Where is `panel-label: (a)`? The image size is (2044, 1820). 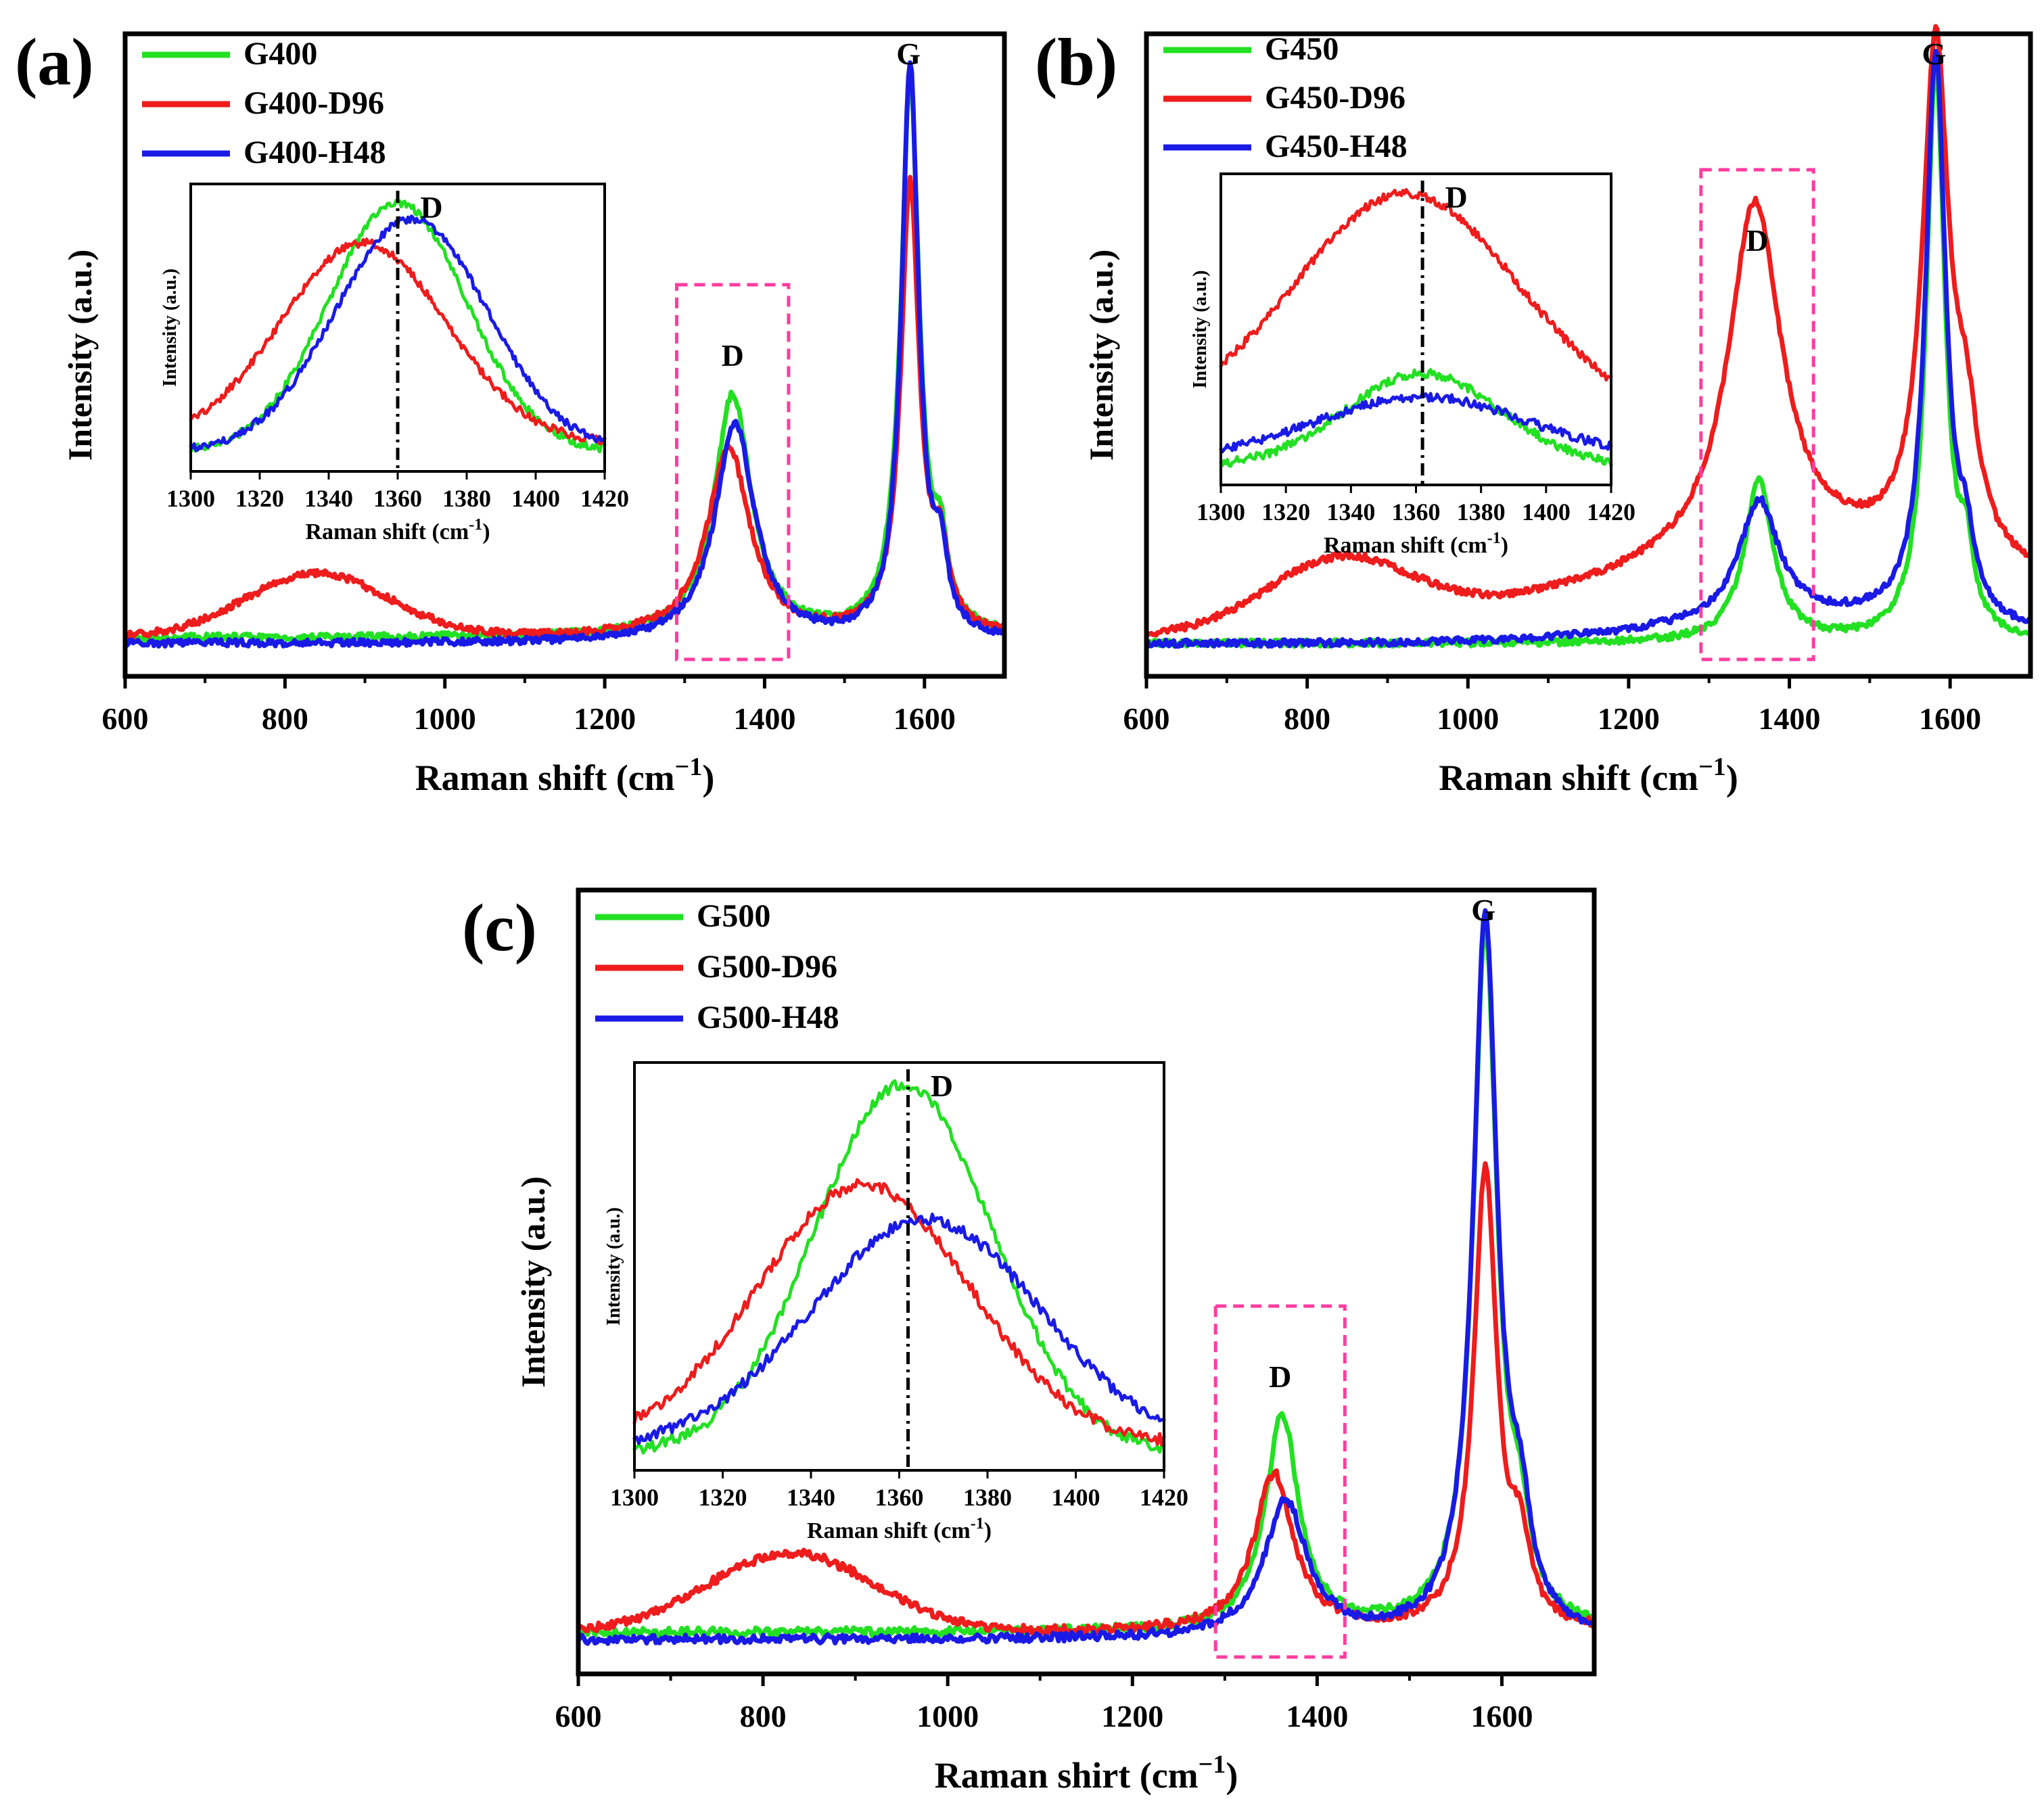
panel-label: (a) is located at coordinates (54, 62).